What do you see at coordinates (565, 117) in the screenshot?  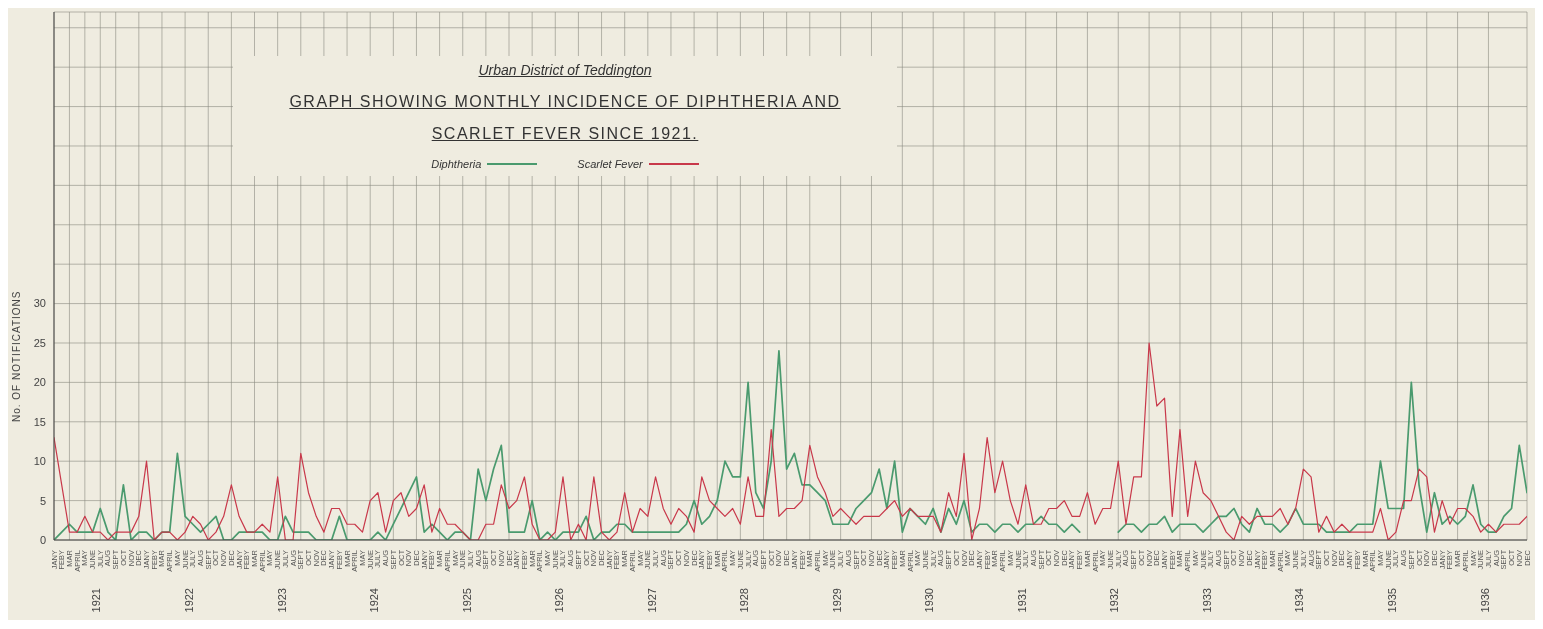 I see `chart-title: GRAPH SHOWING MONTHLY INCIDENCE OF DIPHTHERIA AND SCARLET FEVER SINCE 1921.` at bounding box center [565, 117].